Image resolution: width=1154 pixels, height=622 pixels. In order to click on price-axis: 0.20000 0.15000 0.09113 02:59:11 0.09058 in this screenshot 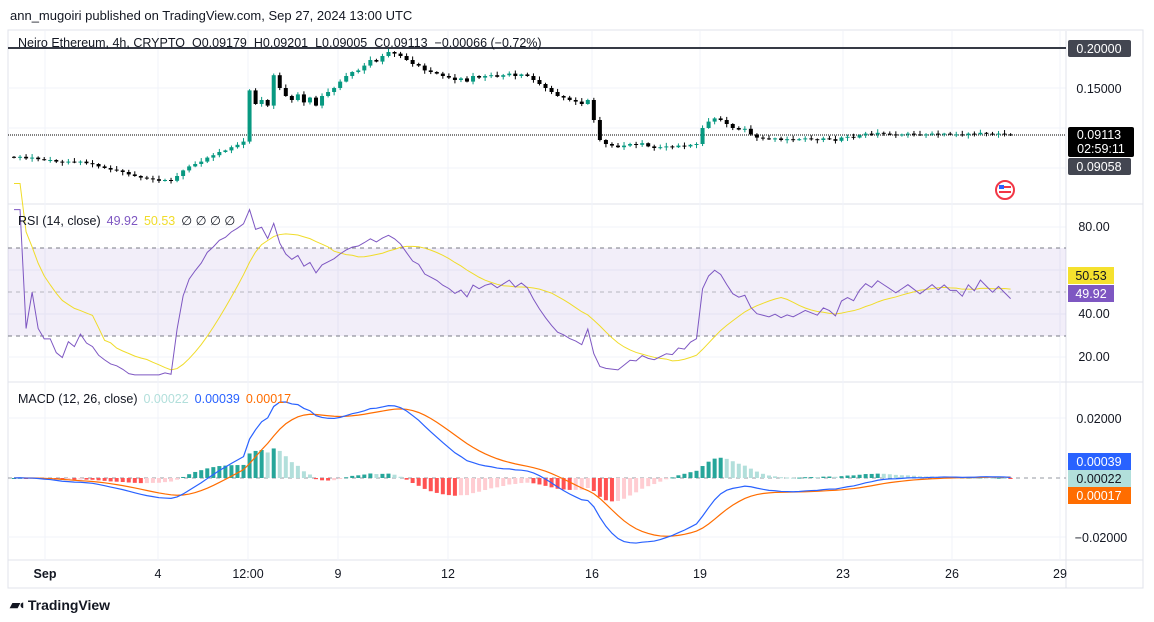, I will do `click(1101, 107)`.